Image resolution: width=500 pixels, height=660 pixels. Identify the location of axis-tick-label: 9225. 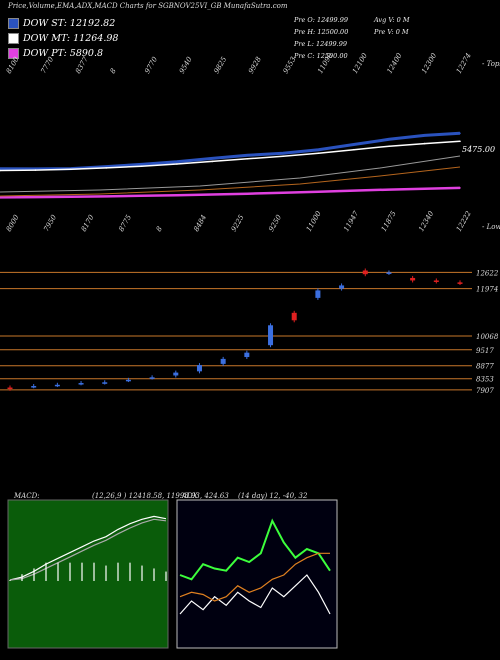
(238, 223).